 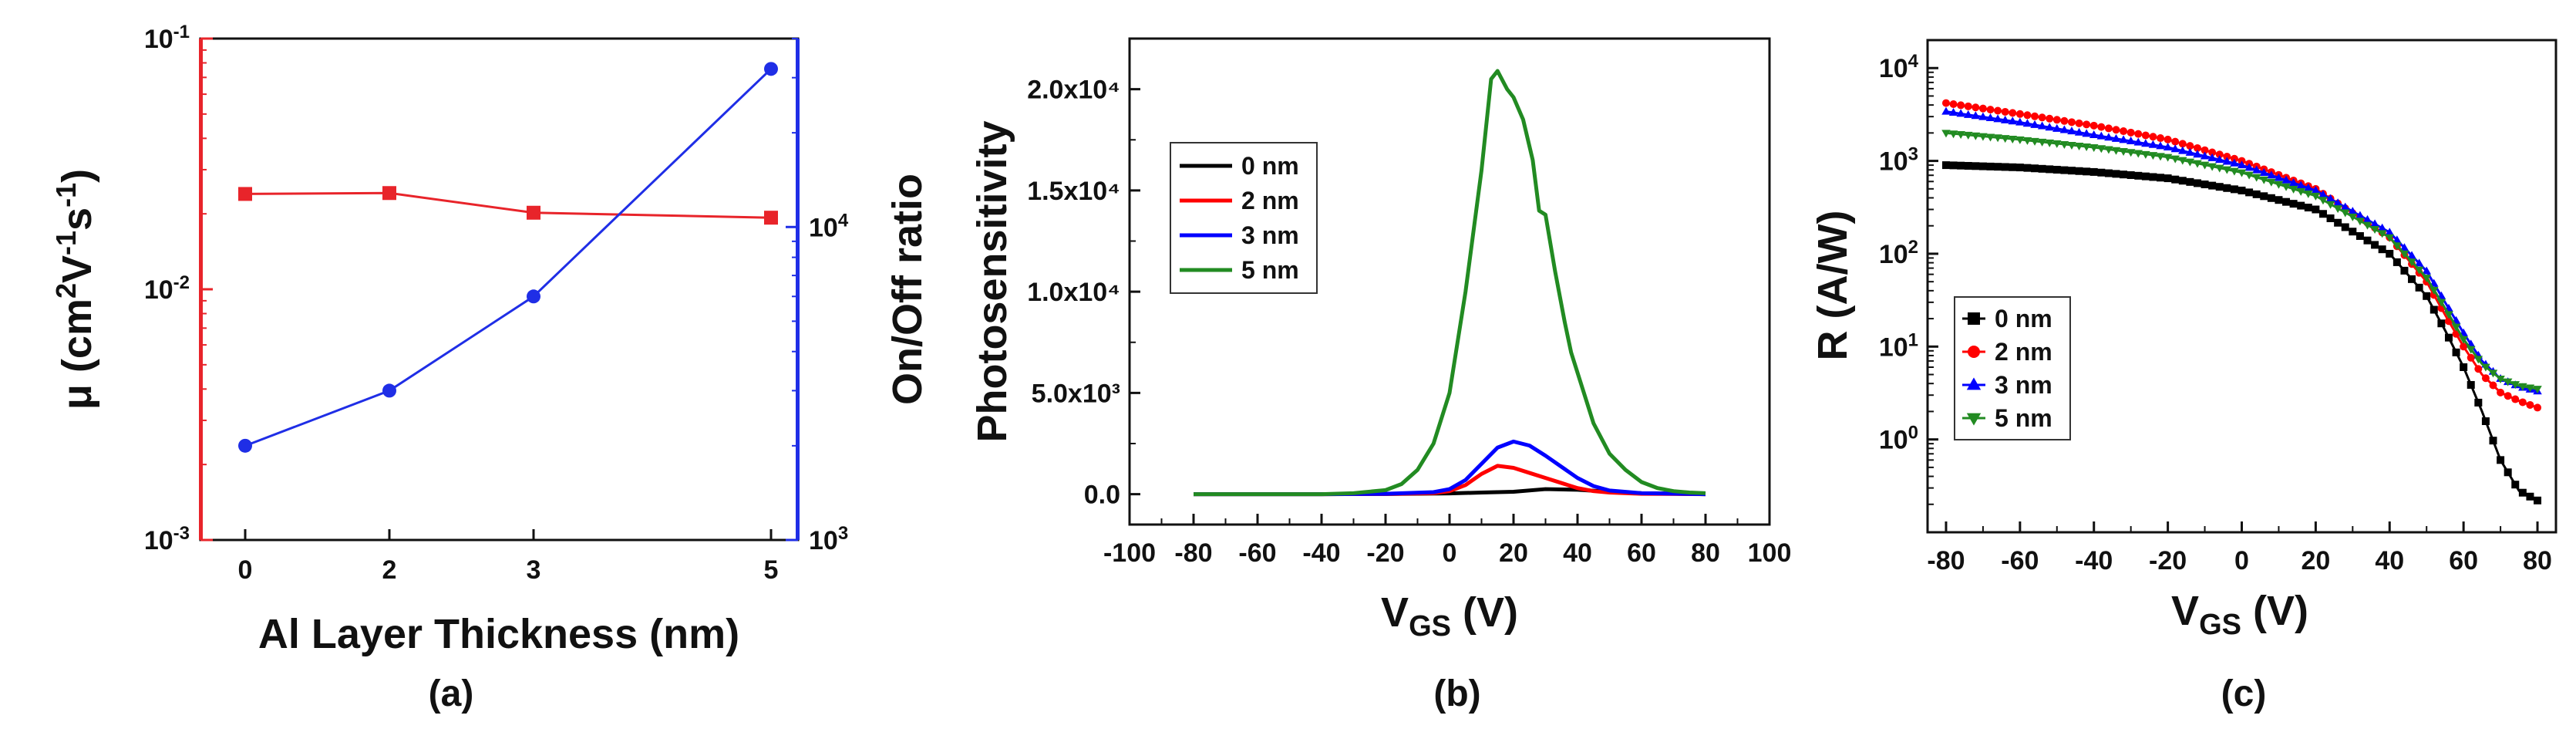 I want to click on panel-a-label: (a), so click(x=452, y=694).